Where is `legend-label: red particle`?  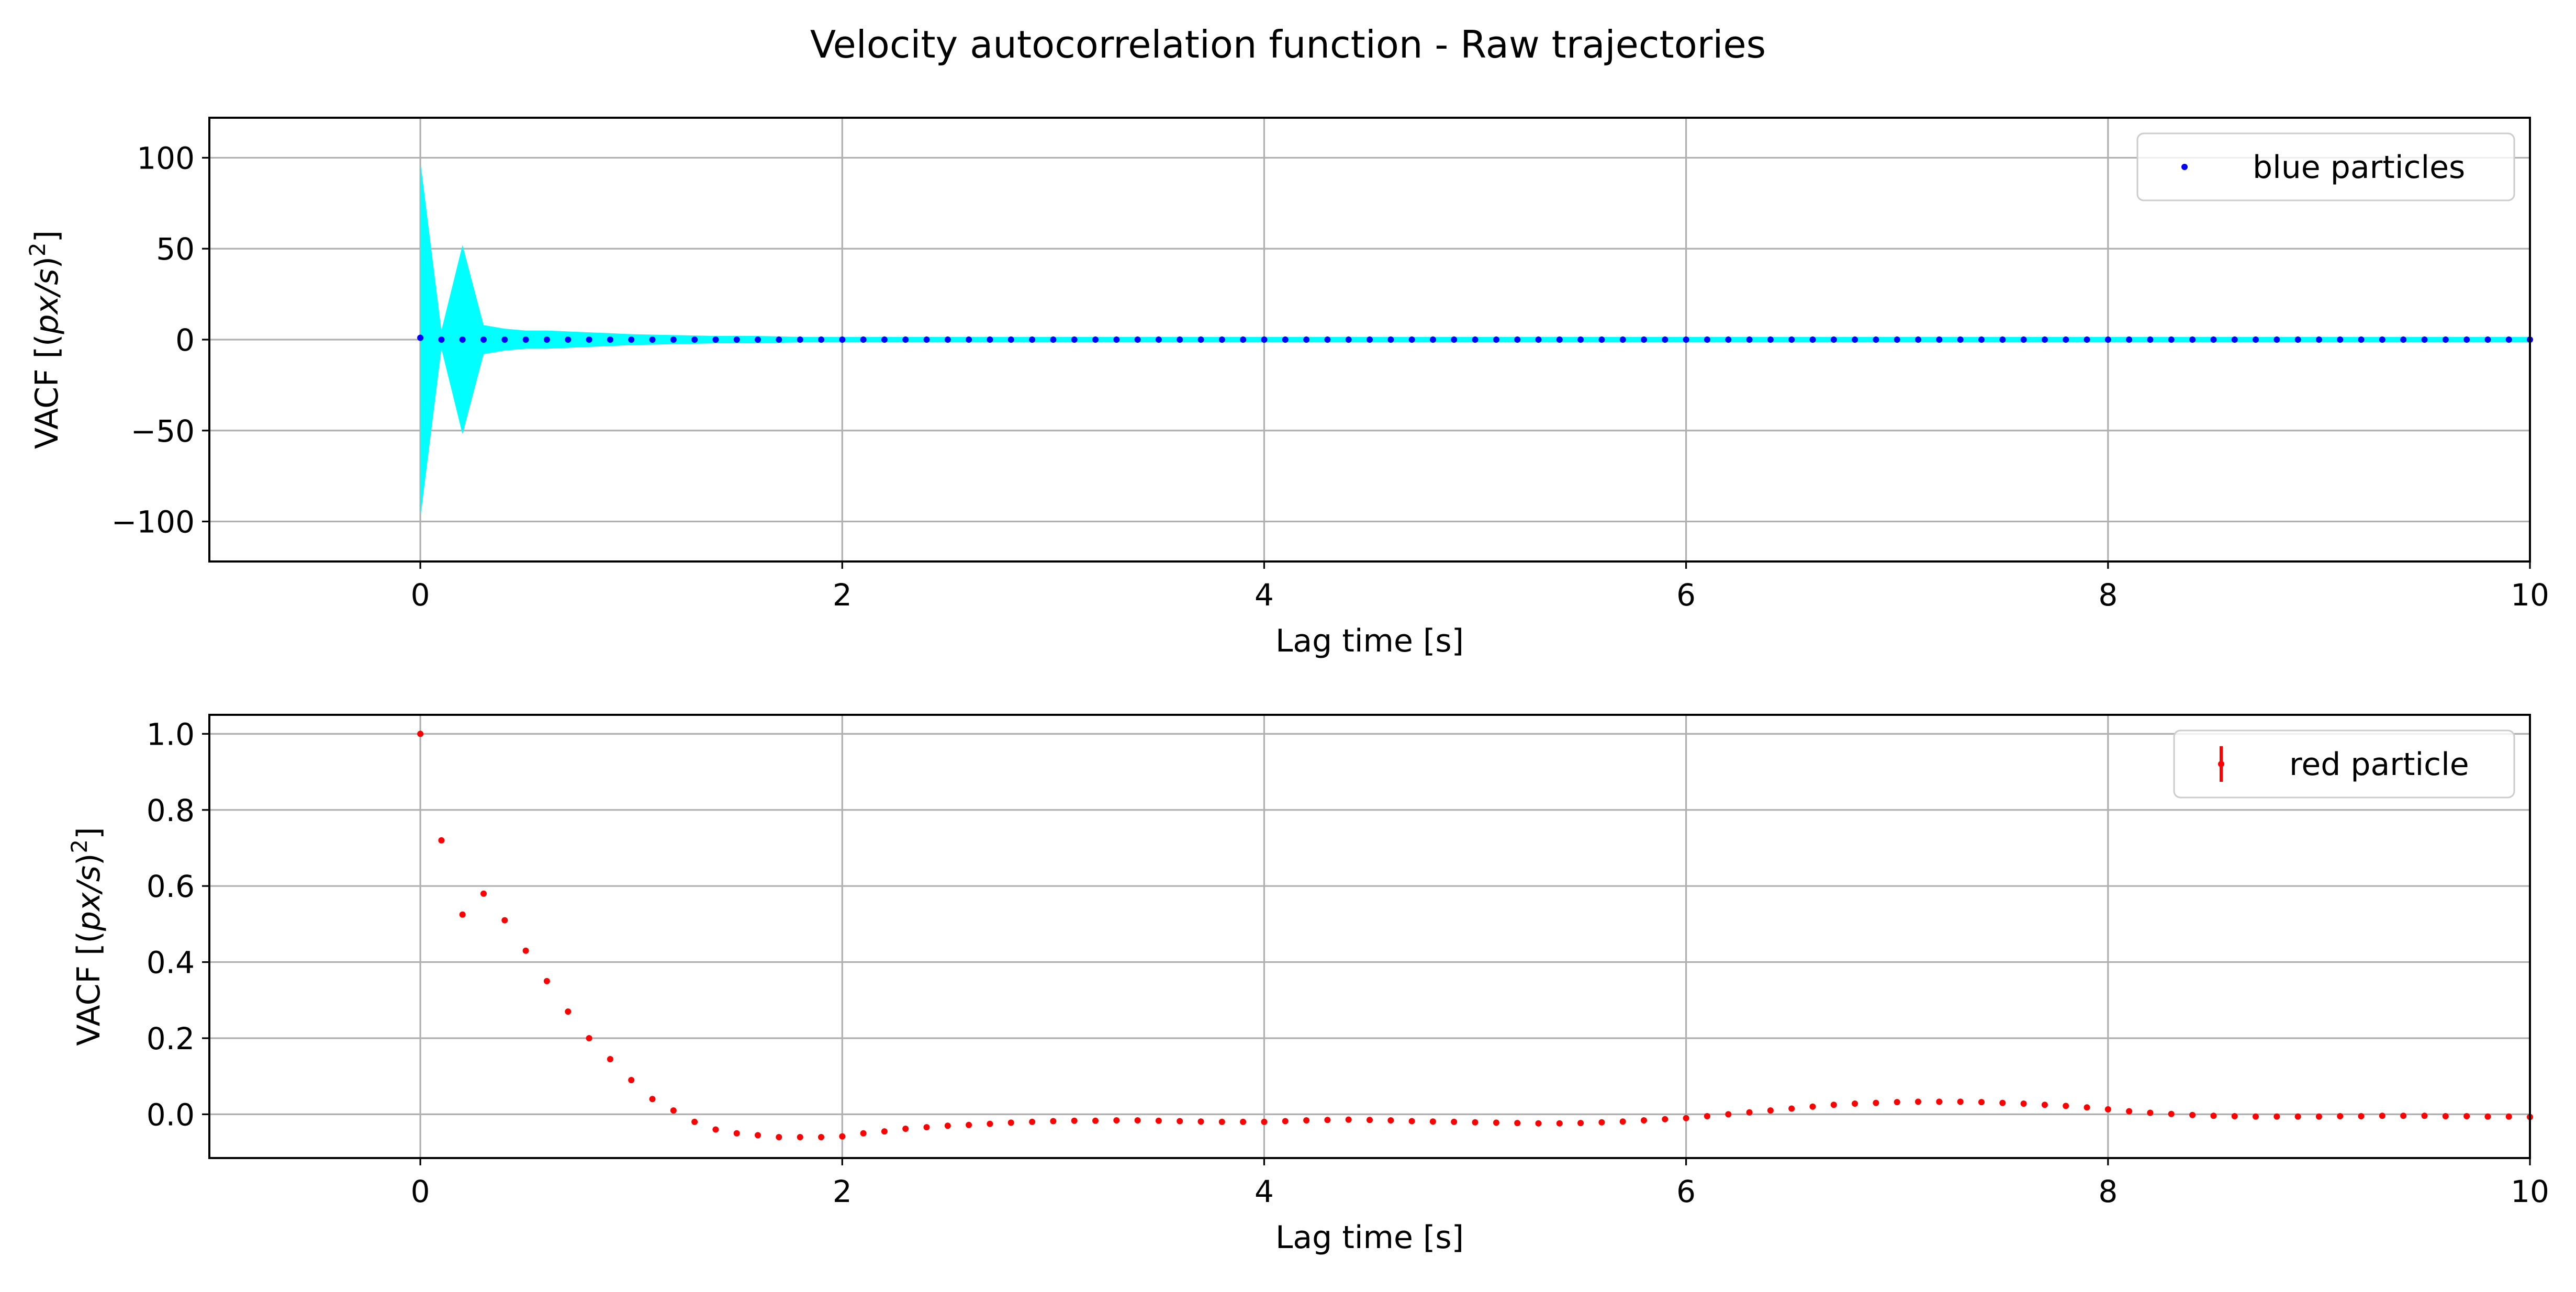 legend-label: red particle is located at coordinates (2379, 765).